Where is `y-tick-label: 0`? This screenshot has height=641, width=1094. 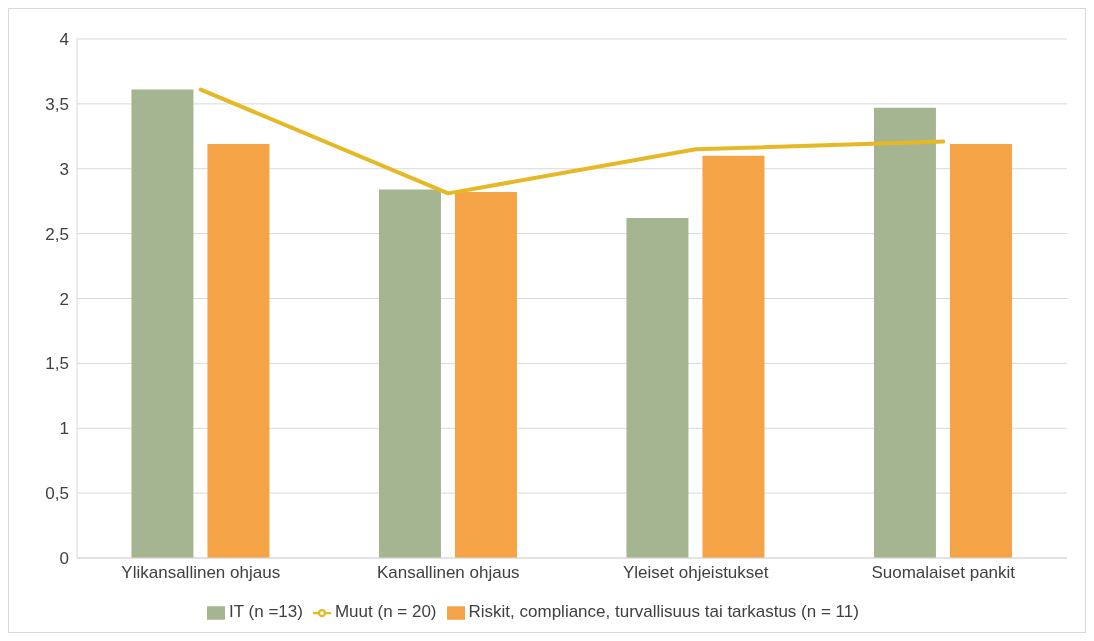
y-tick-label: 0 is located at coordinates (64, 559).